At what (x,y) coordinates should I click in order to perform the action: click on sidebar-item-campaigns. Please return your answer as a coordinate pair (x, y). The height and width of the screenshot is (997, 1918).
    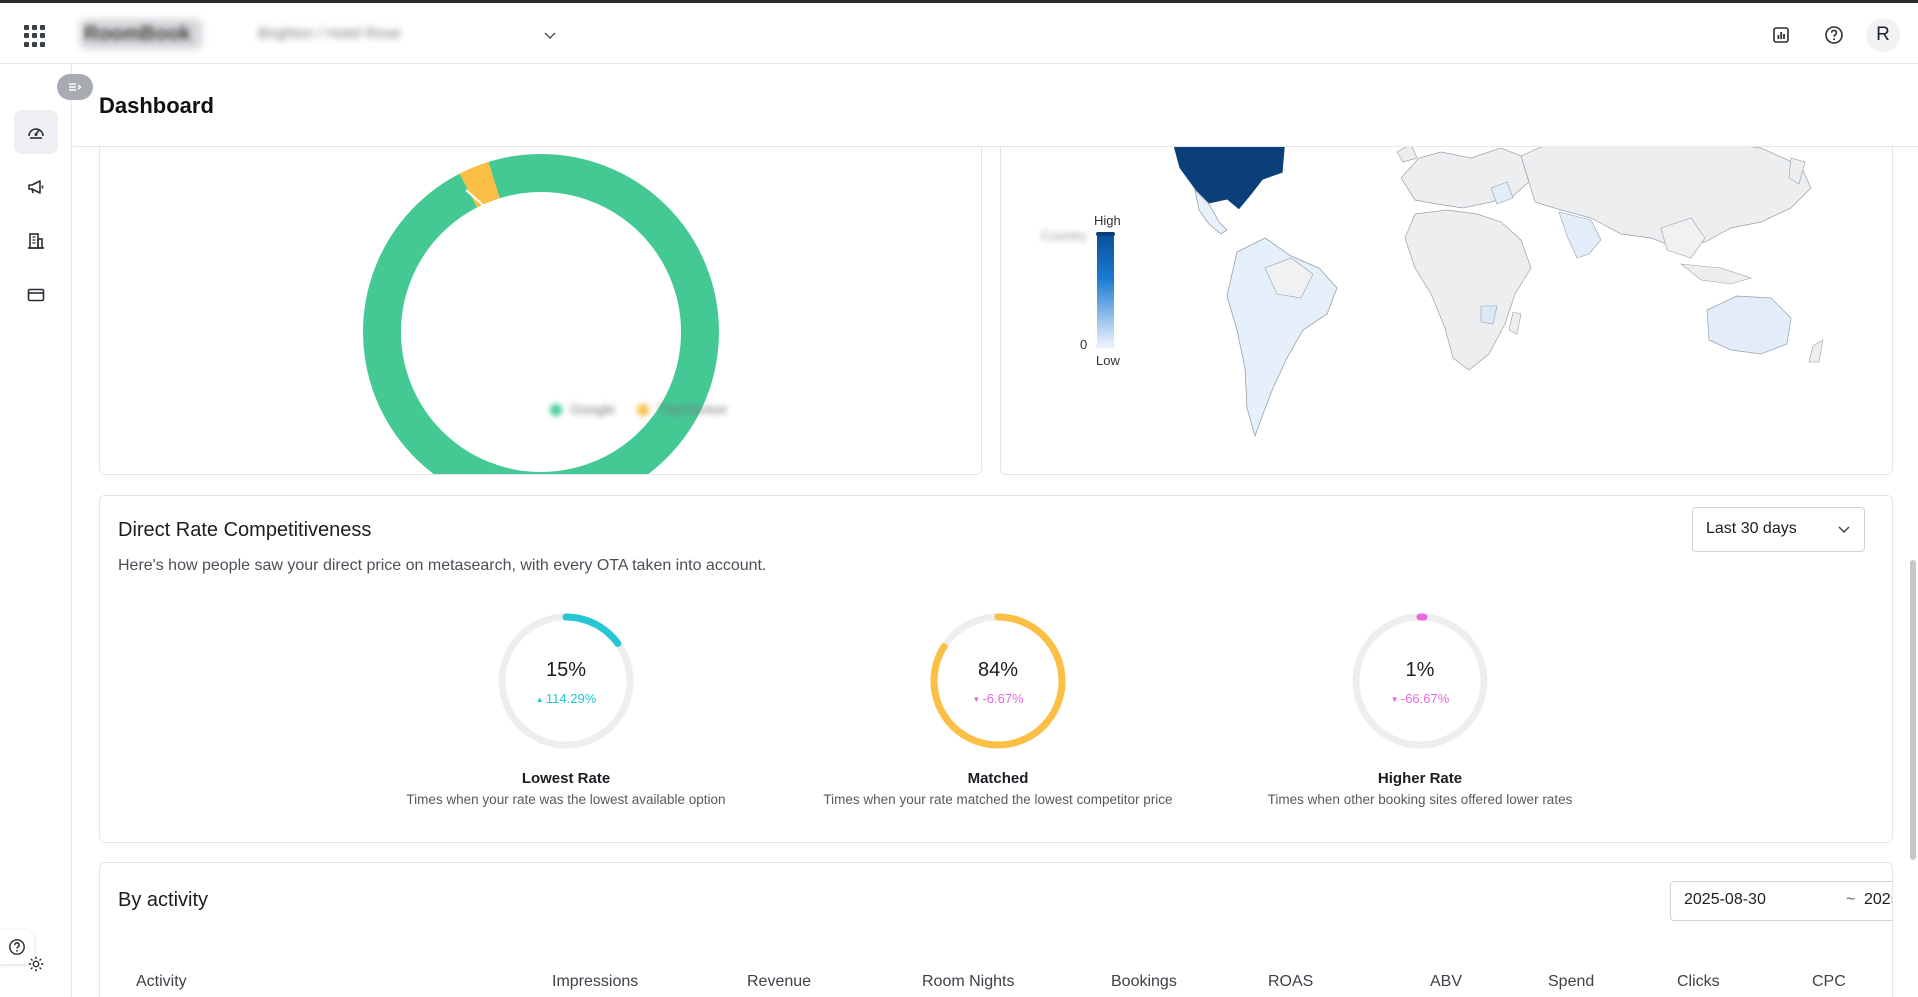
    Looking at the image, I should click on (36, 187).